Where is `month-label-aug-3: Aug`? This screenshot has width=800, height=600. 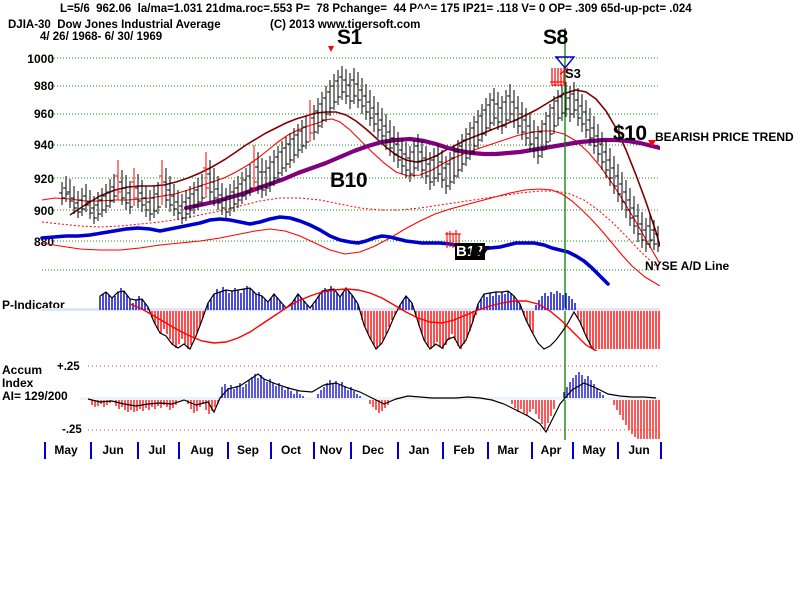 month-label-aug-3: Aug is located at coordinates (202, 450).